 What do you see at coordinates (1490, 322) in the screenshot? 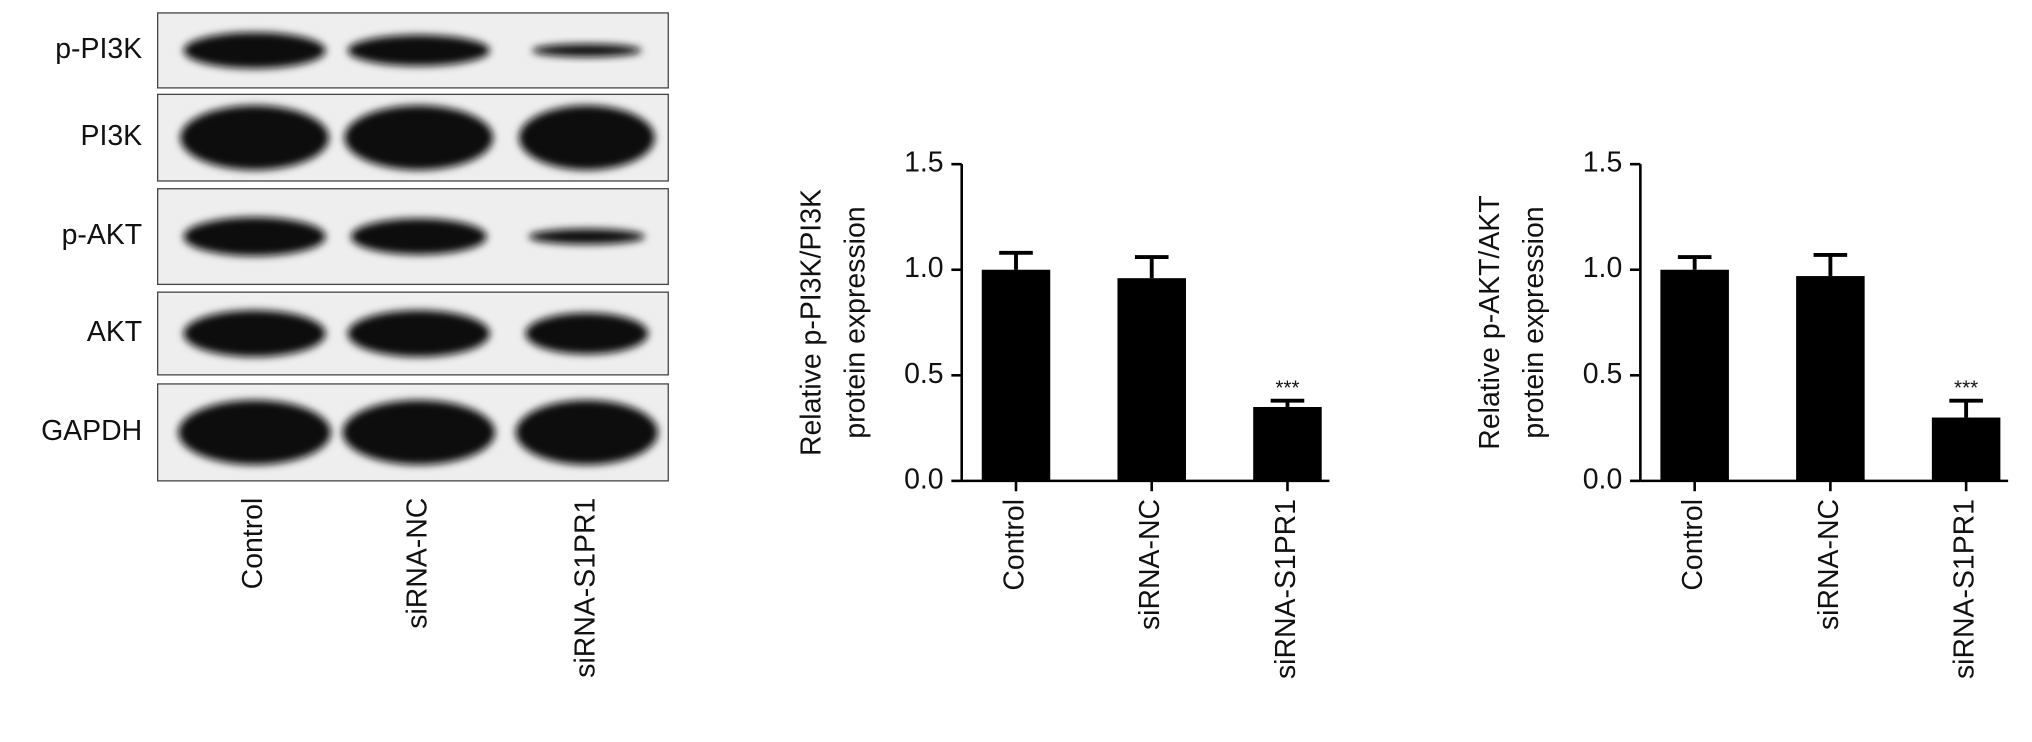
I see `y-axis-label: Relative p-AKT/AKT` at bounding box center [1490, 322].